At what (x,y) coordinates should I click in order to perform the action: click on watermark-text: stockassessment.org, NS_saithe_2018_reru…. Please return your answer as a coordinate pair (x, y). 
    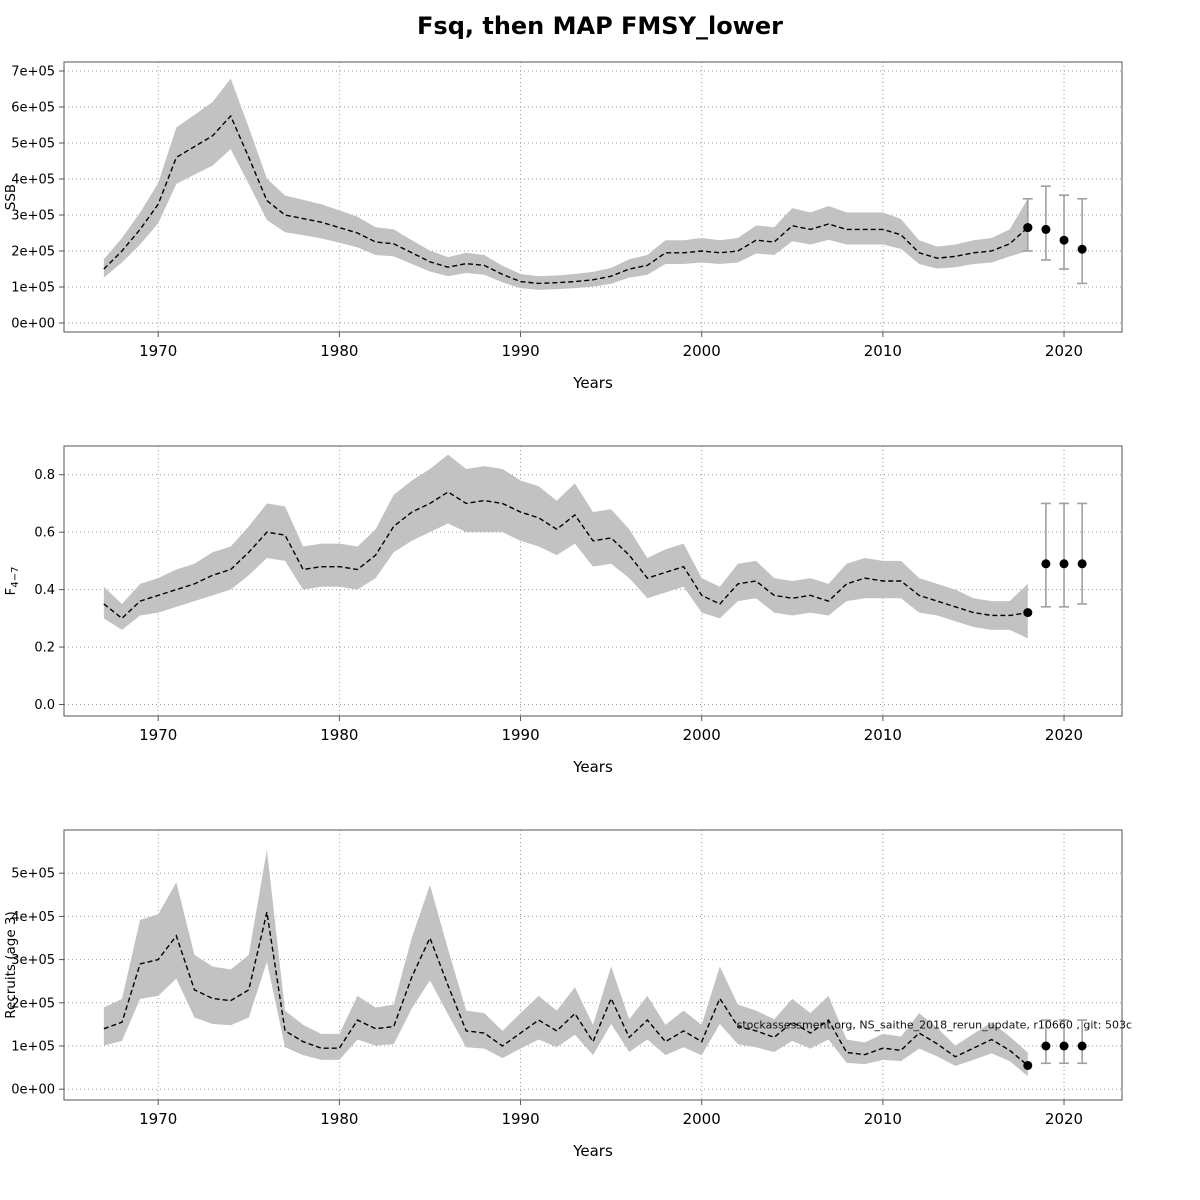
    Looking at the image, I should click on (934, 1025).